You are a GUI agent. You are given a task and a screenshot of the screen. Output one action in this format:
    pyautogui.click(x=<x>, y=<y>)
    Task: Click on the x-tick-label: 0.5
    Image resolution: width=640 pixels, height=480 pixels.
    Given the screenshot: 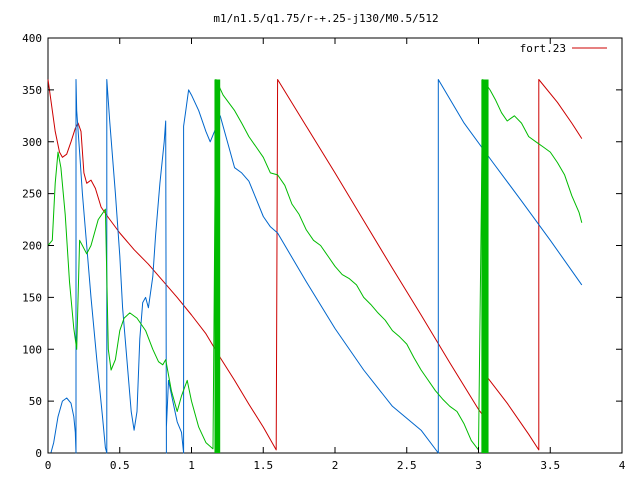 What is the action you would take?
    pyautogui.click(x=120, y=465)
    